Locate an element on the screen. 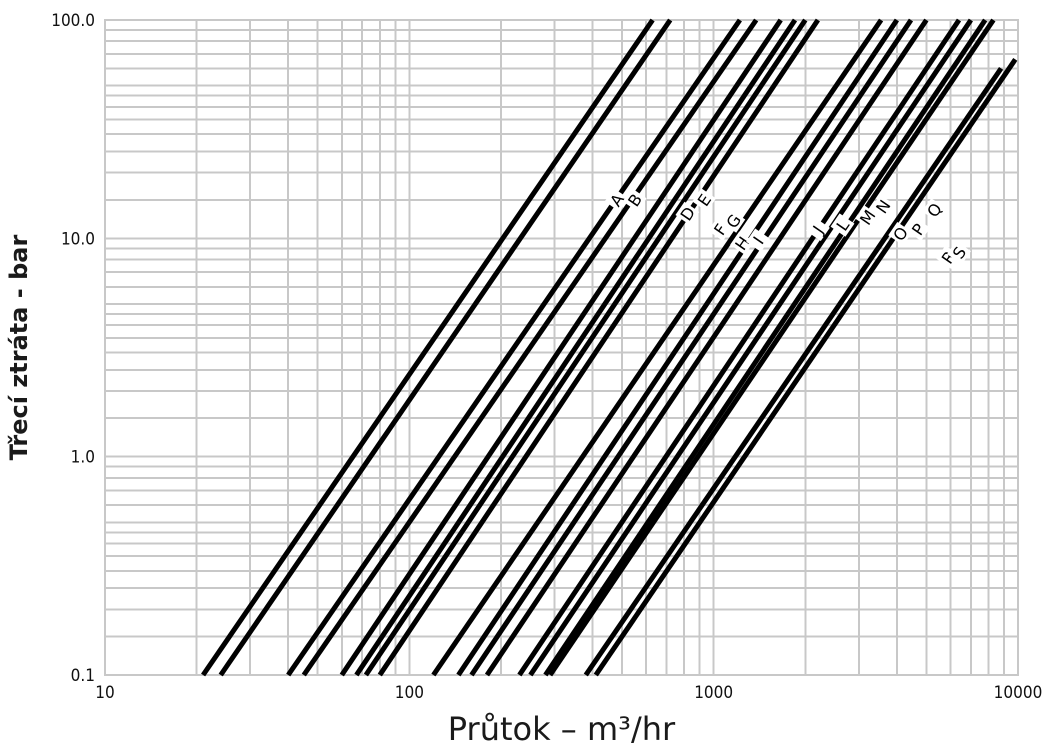 Image resolution: width=1045 pixels, height=745 pixels. curve-label-d: D is located at coordinates (687, 213).